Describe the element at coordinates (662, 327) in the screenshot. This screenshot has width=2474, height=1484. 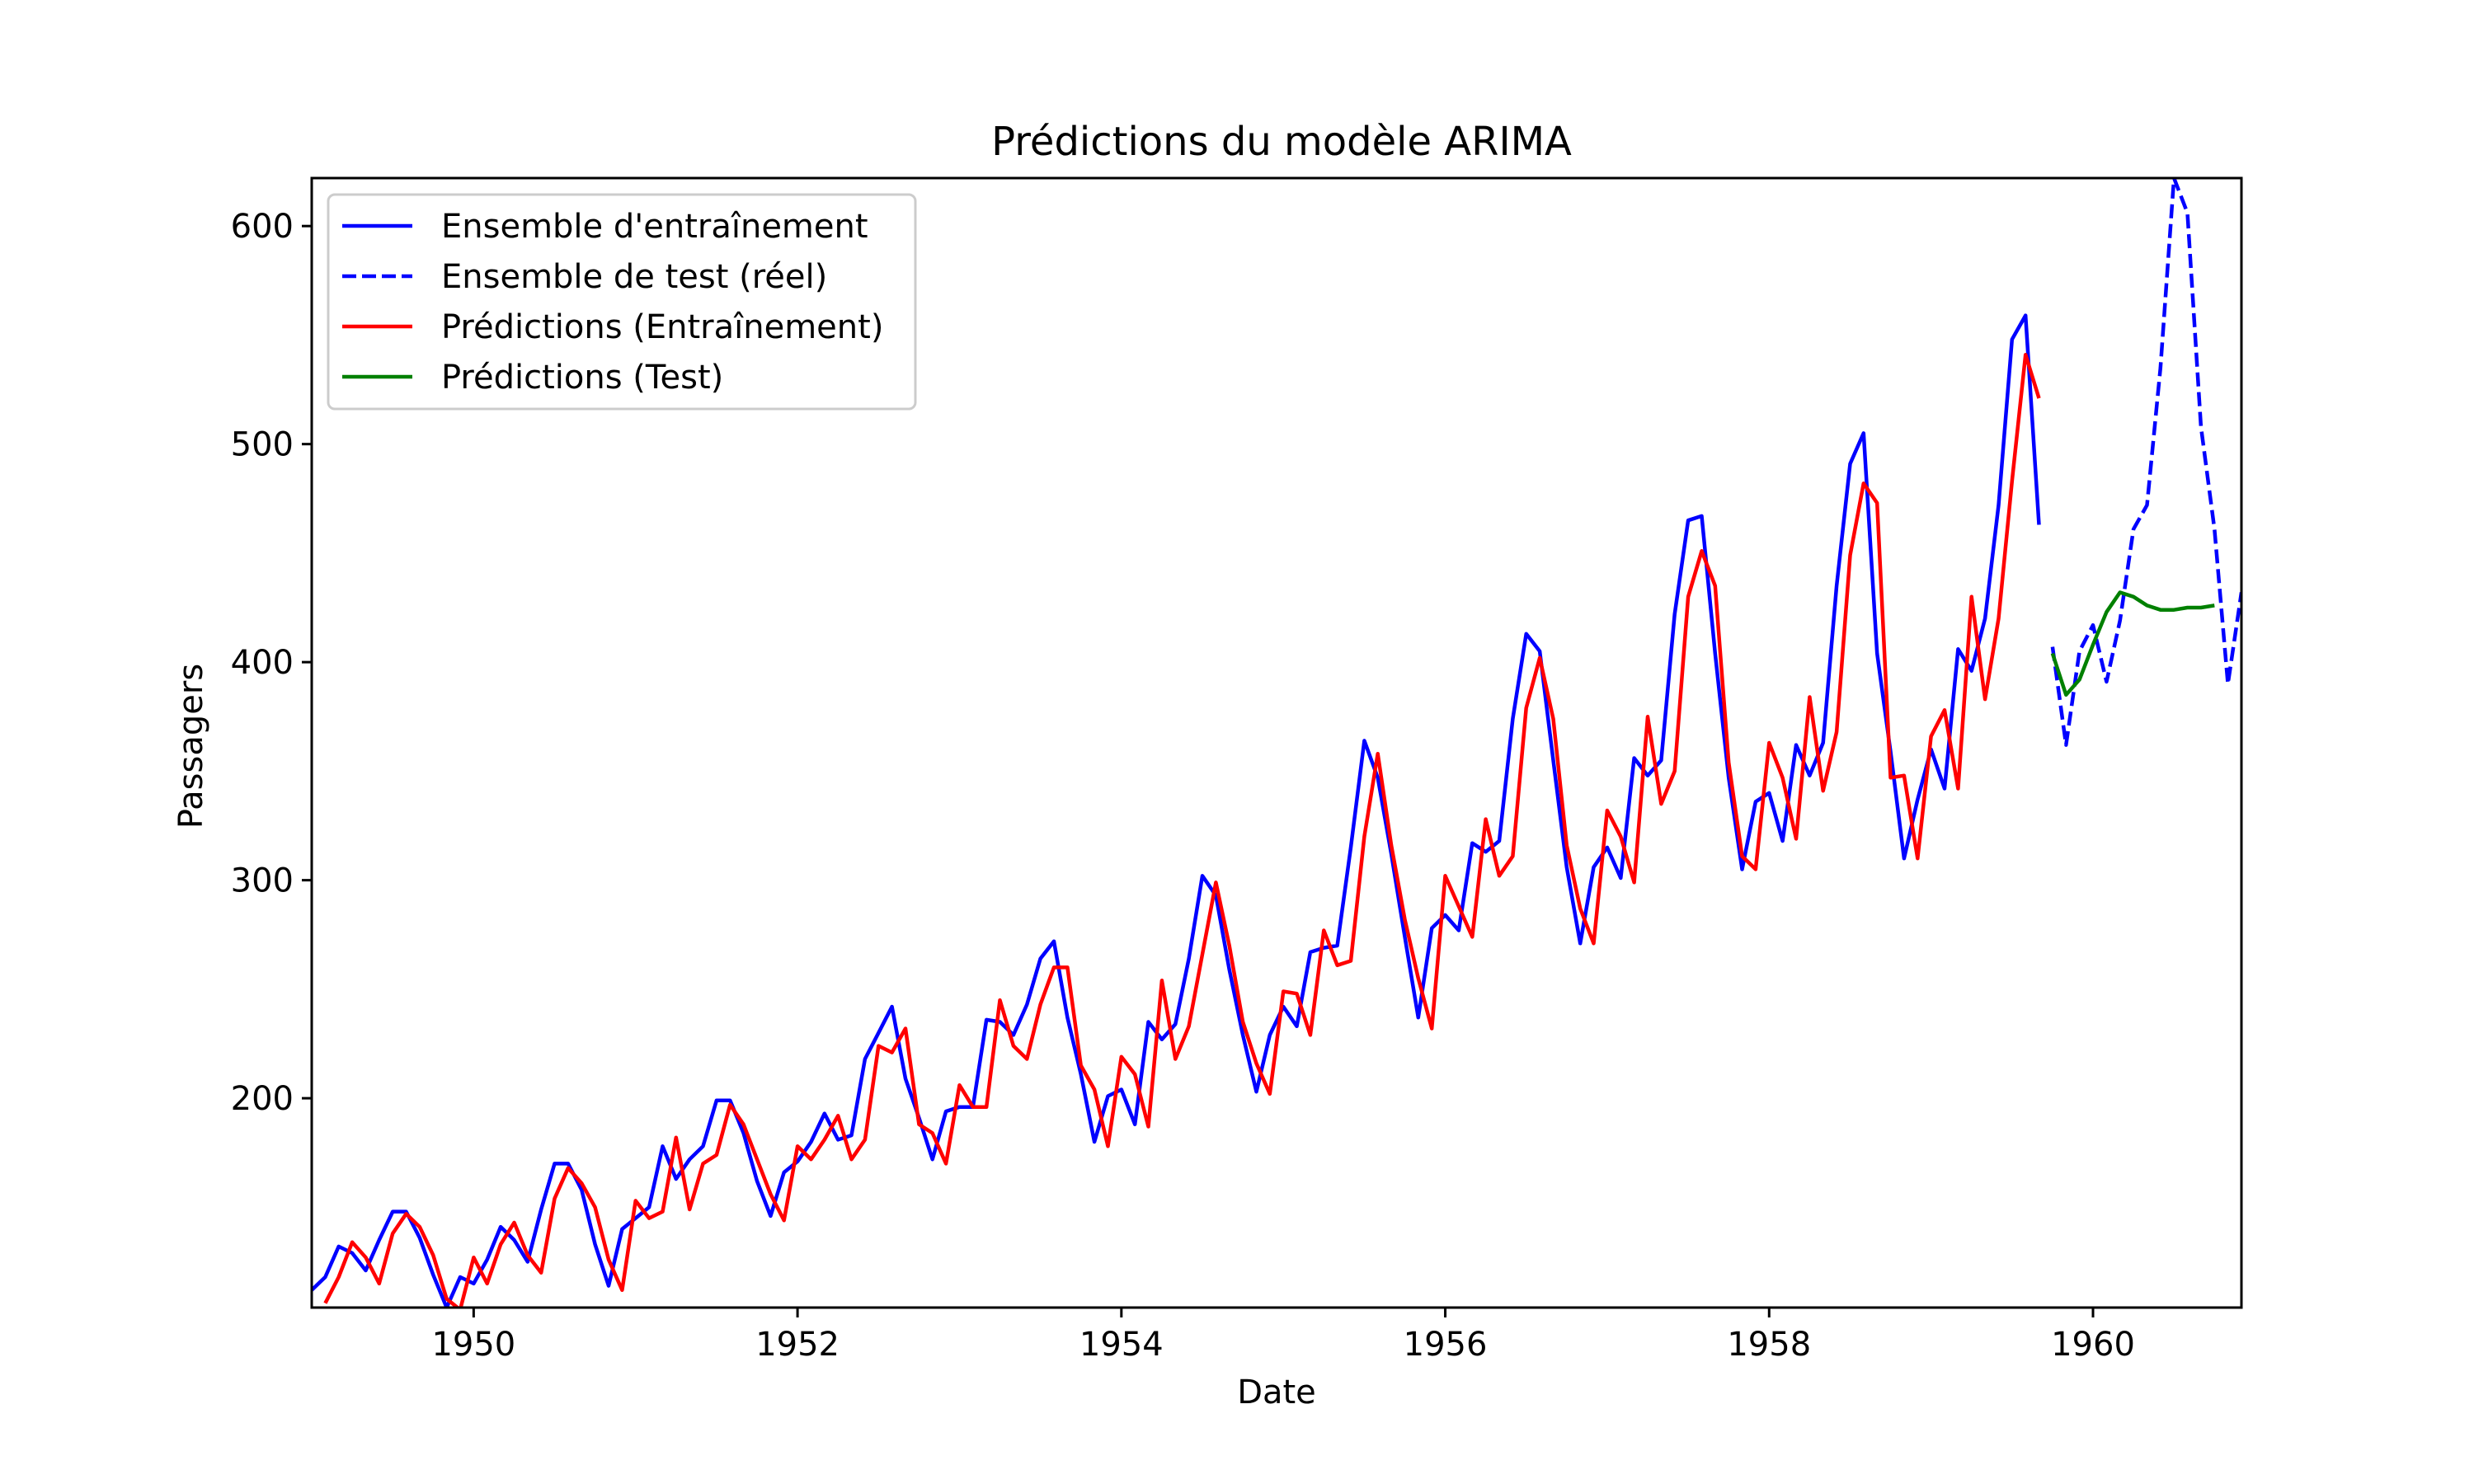
I see `legend-label: Prédictions (Entraînement)` at that location.